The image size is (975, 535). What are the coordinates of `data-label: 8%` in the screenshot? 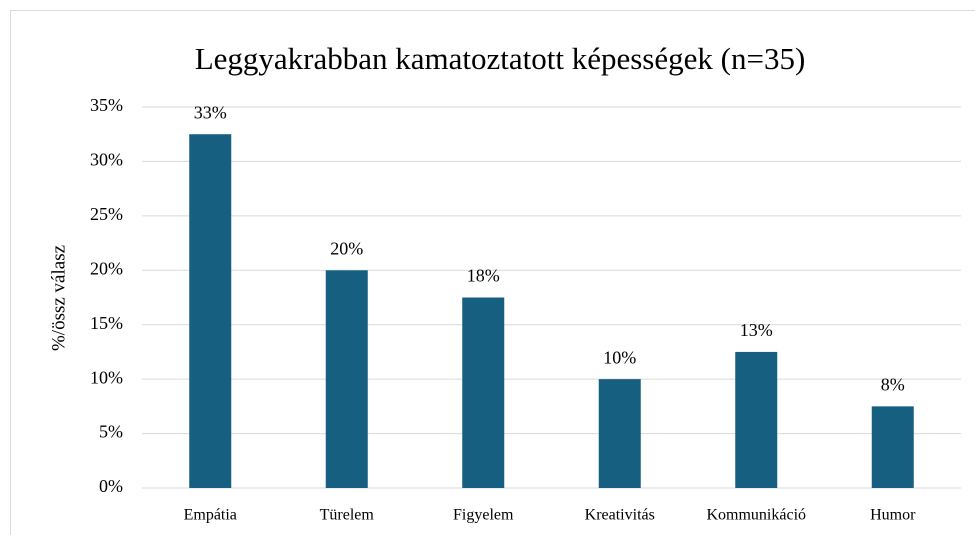 It's located at (893, 384).